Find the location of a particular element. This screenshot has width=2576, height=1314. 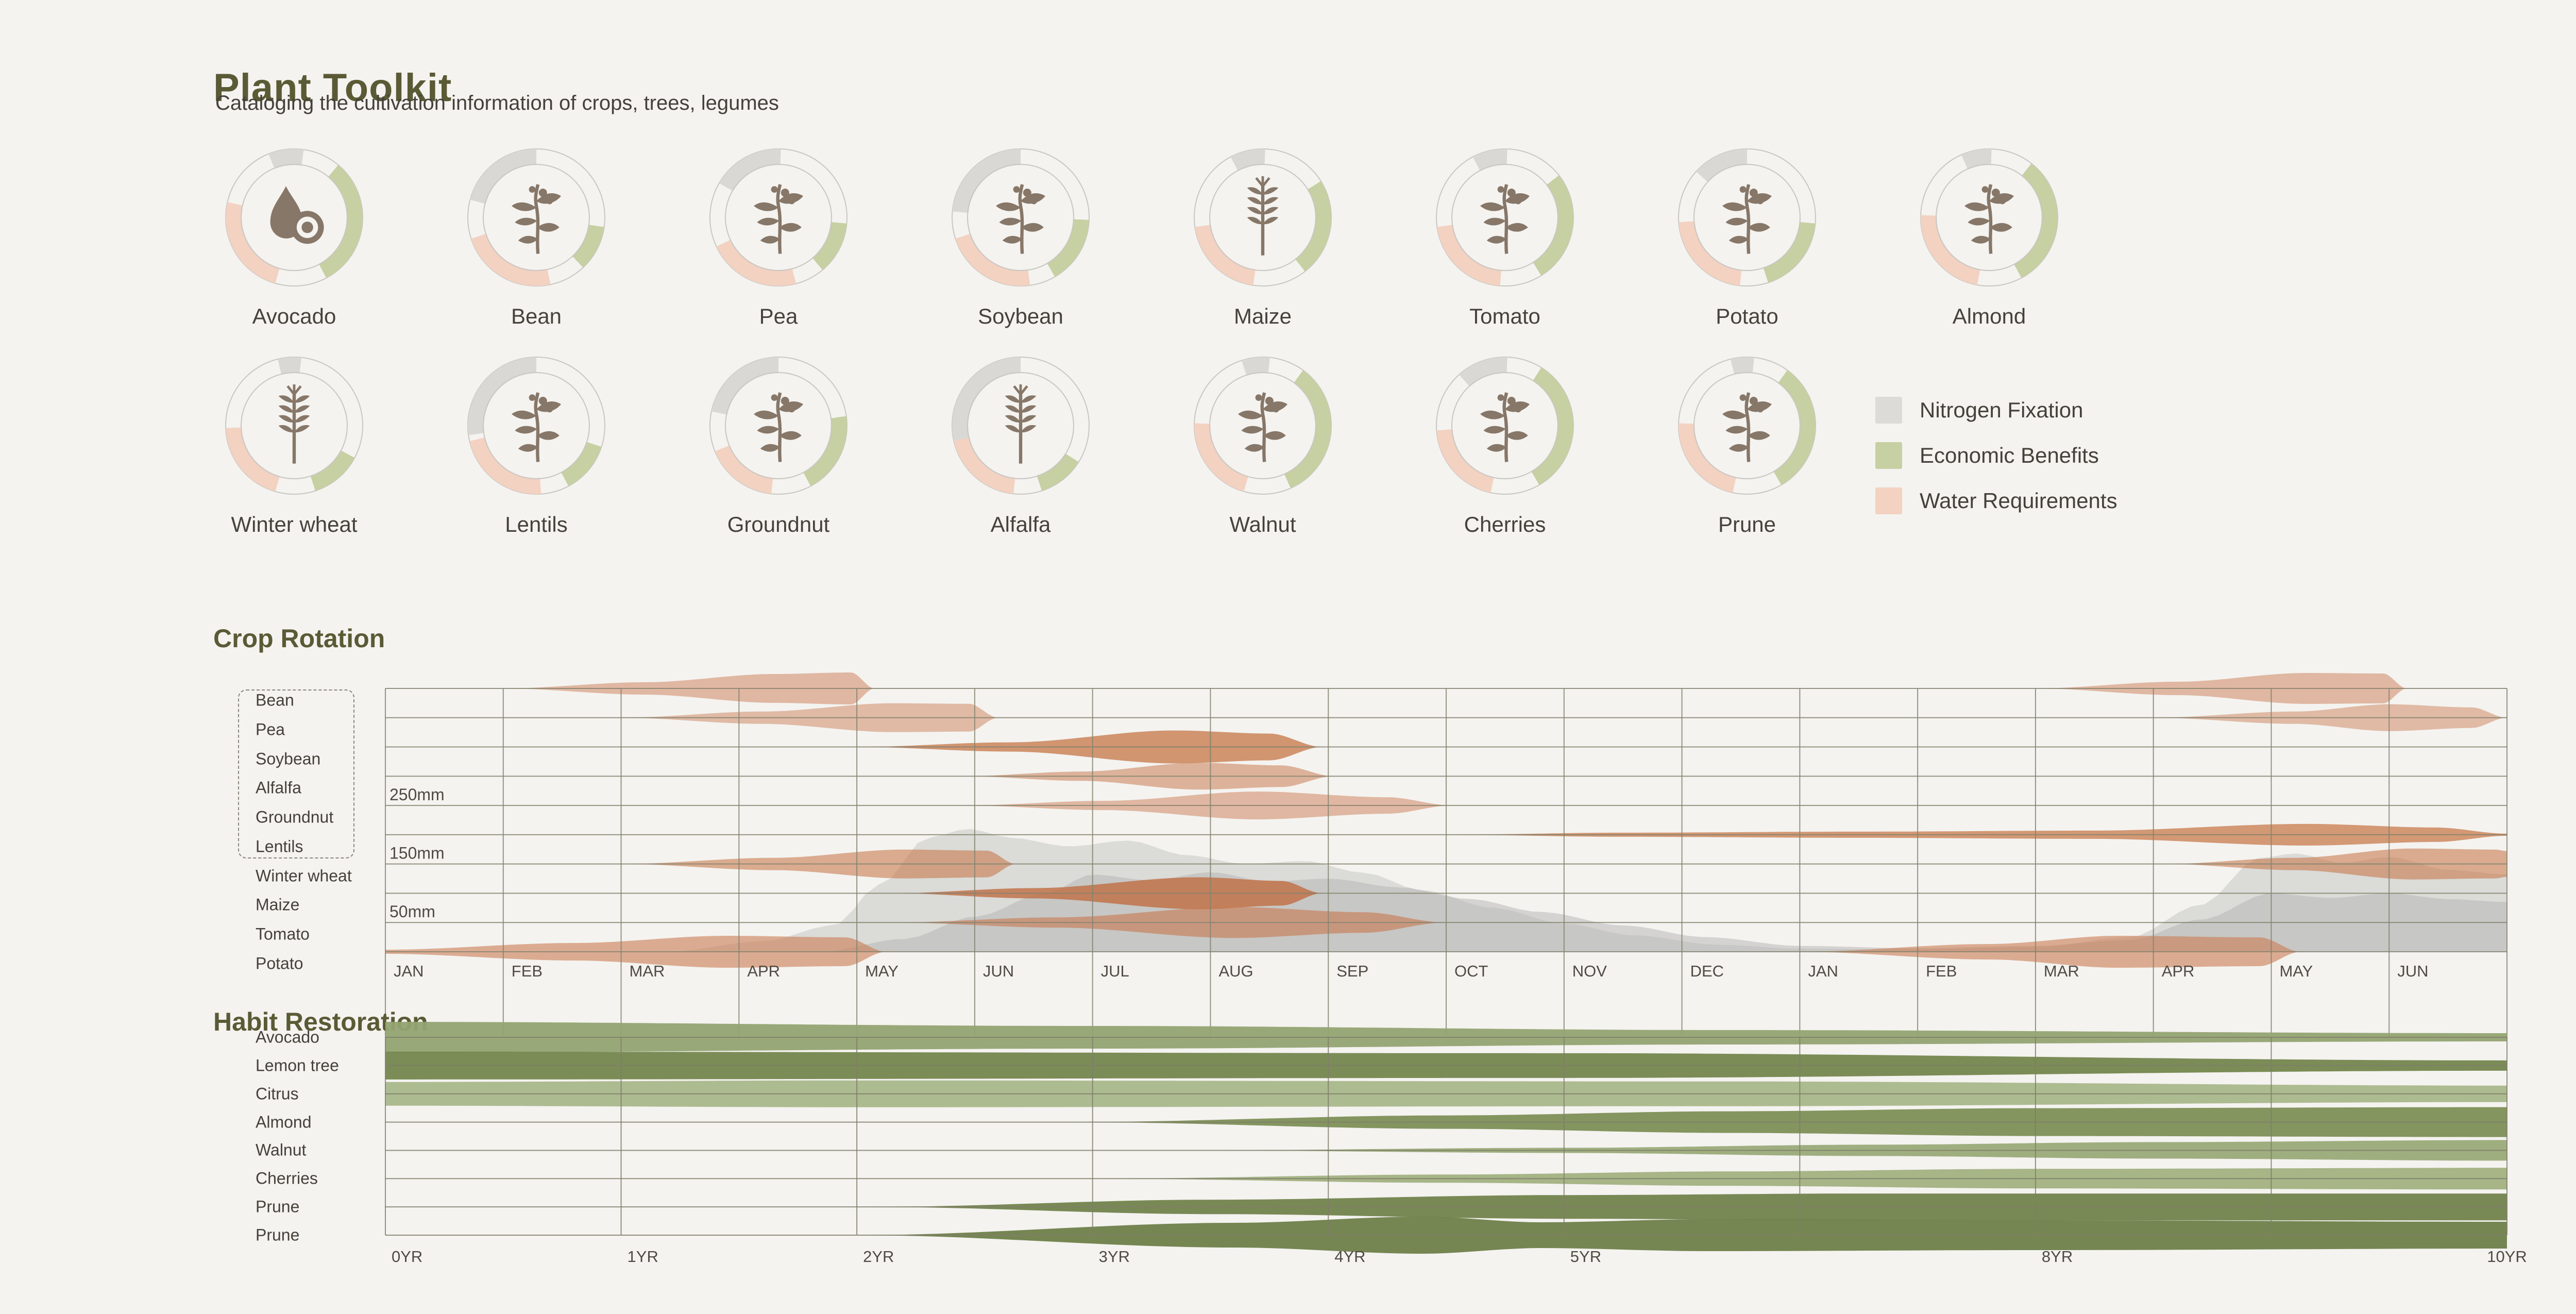

month-label: FEB is located at coordinates (527, 971).